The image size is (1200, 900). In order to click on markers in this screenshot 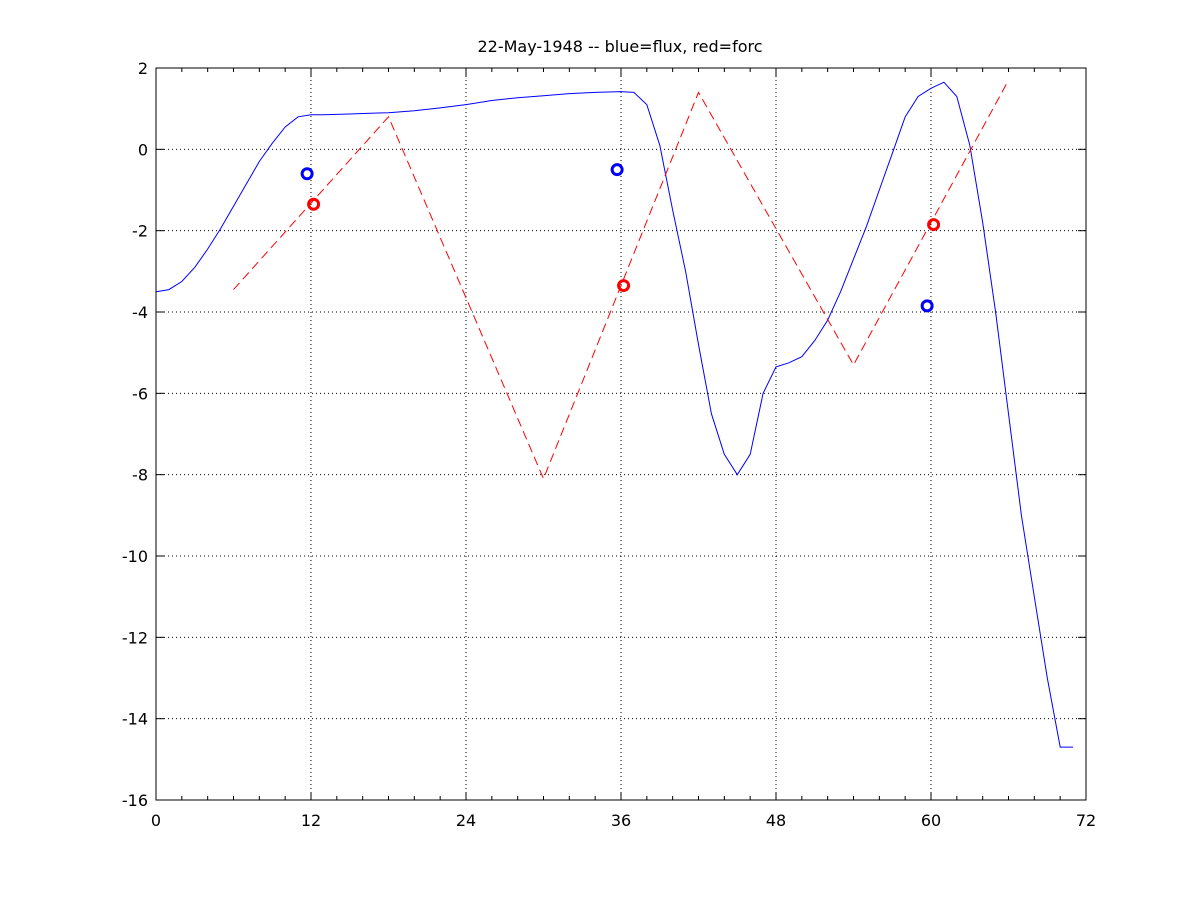, I will do `click(620, 238)`.